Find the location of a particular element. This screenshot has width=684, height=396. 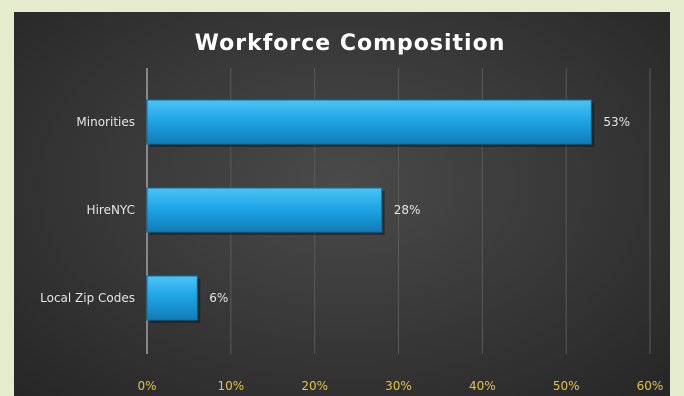

category-labels: Minorities HireNYC Local Zip Codes is located at coordinates (87, 210).